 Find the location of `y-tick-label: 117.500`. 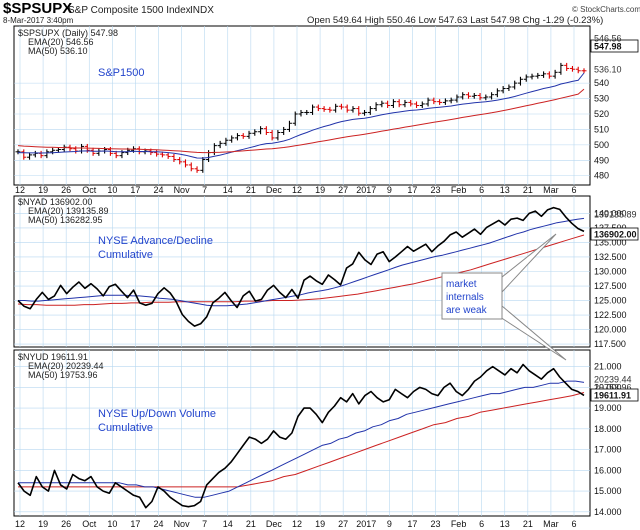

y-tick-label: 117.500 is located at coordinates (610, 344).